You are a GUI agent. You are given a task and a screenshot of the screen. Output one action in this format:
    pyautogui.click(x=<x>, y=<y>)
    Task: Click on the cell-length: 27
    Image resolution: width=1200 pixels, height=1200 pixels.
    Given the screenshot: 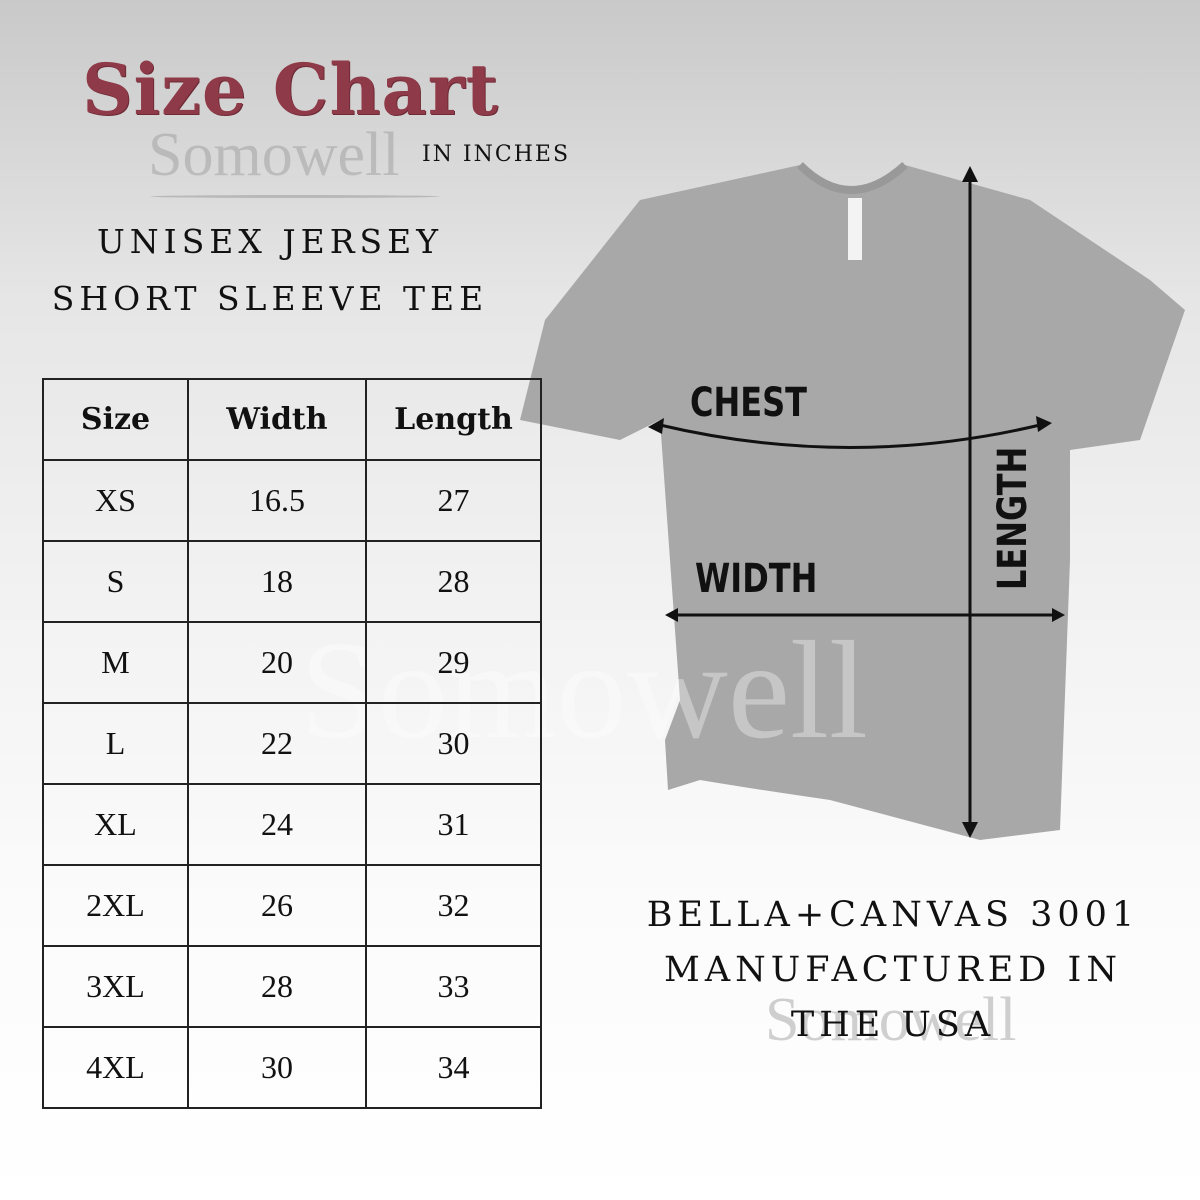 What is the action you would take?
    pyautogui.click(x=453, y=500)
    